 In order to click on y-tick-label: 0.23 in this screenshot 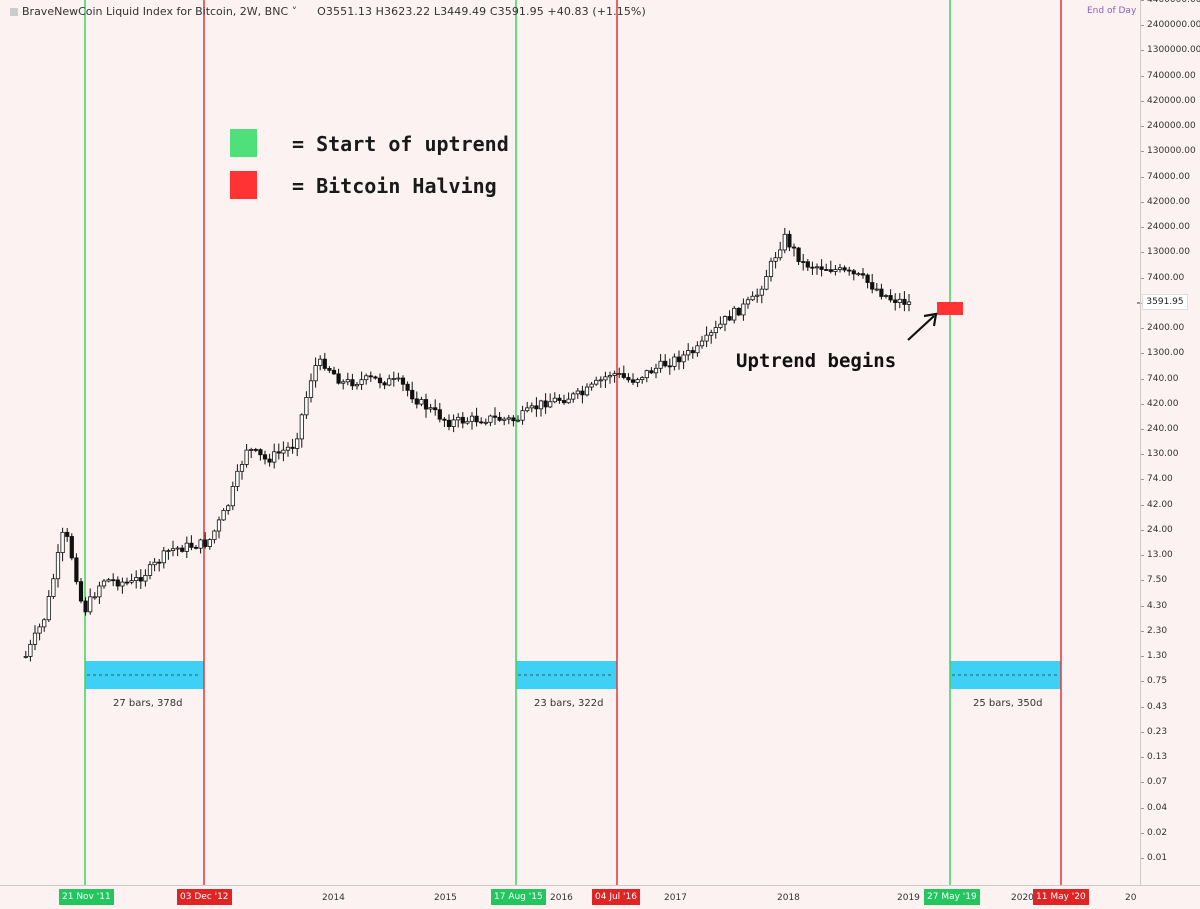, I will do `click(1154, 731)`.